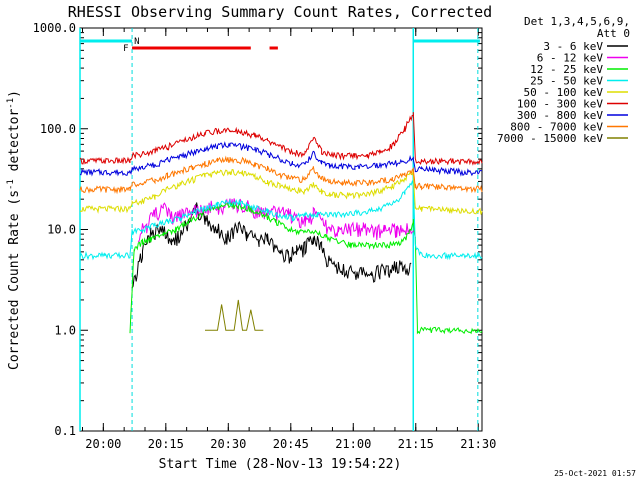  I want to click on y-tick-label: 1000.0, so click(54, 28).